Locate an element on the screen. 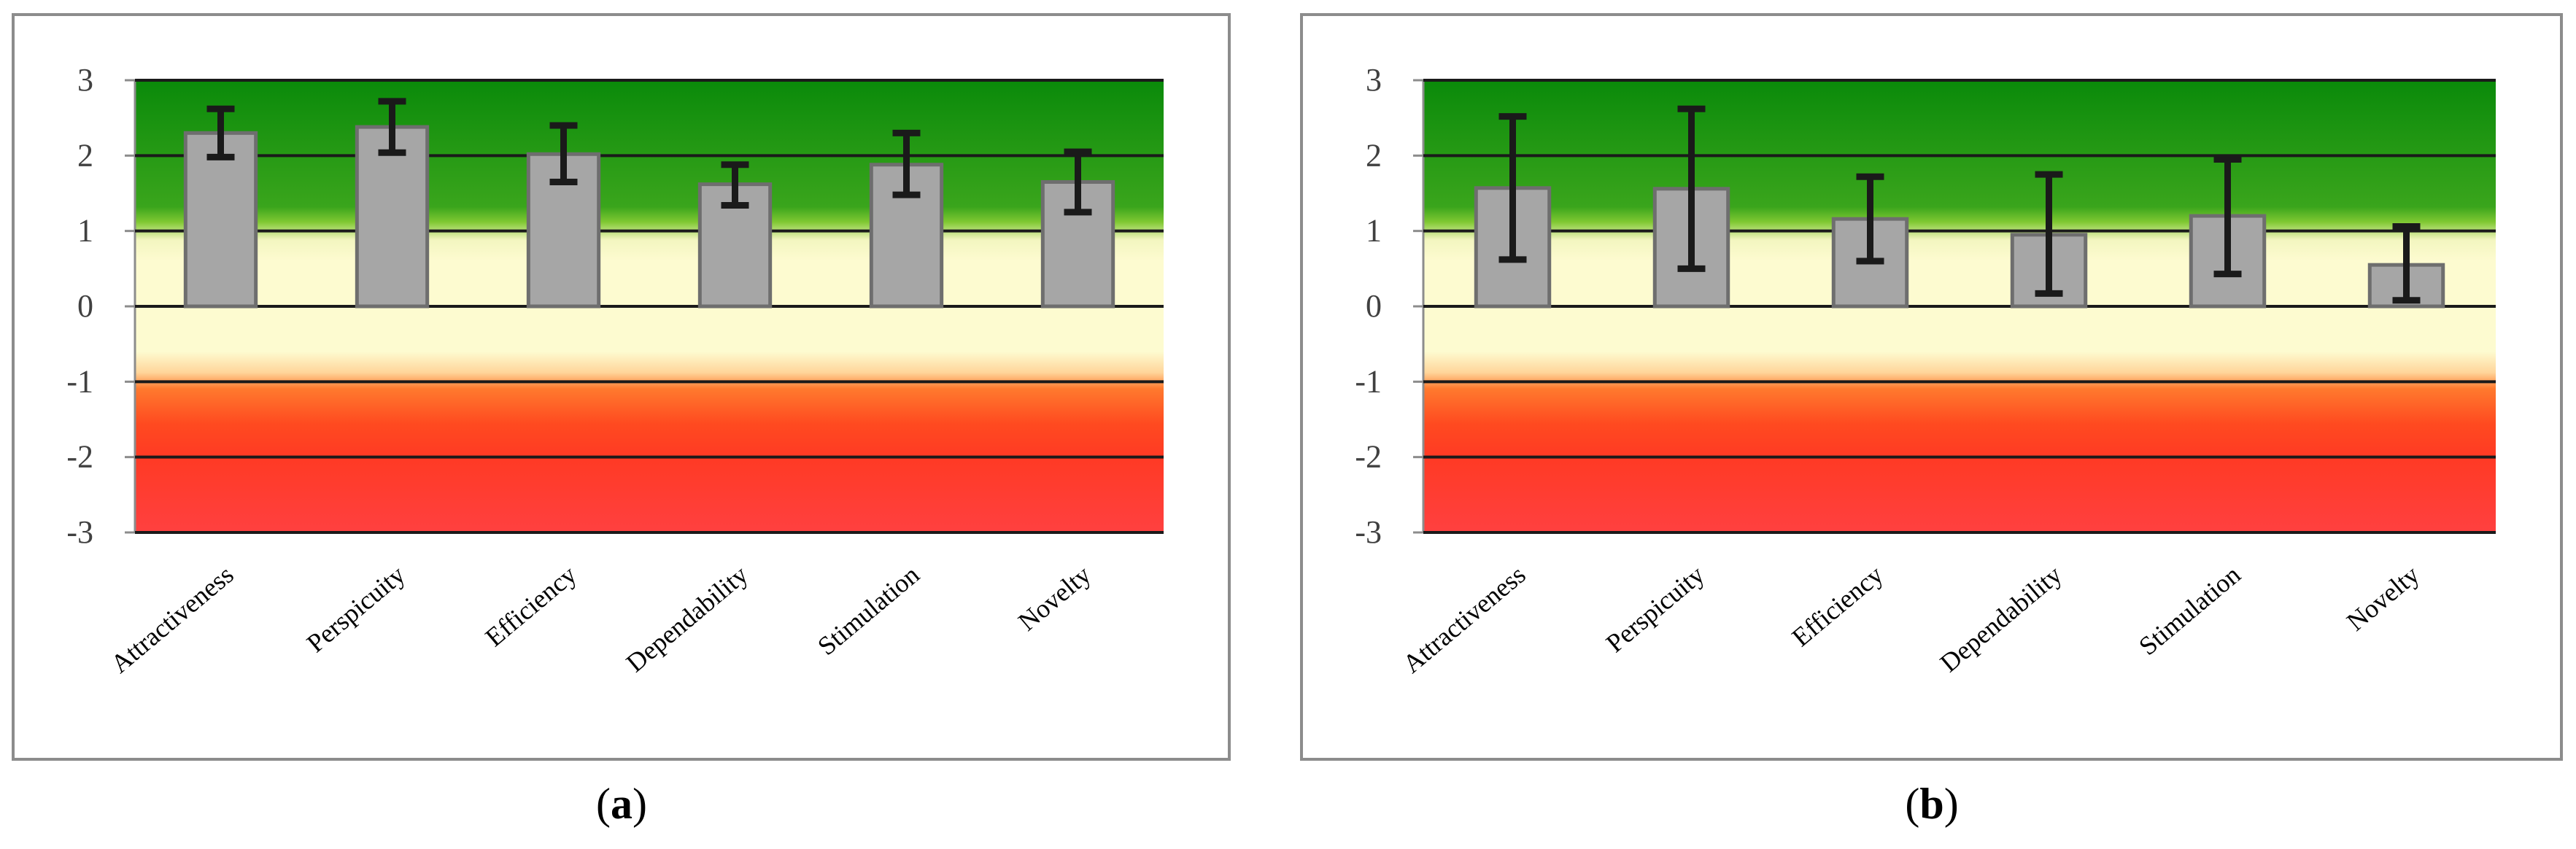 Image resolution: width=2576 pixels, height=849 pixels. bar-perspicuity is located at coordinates (392, 217).